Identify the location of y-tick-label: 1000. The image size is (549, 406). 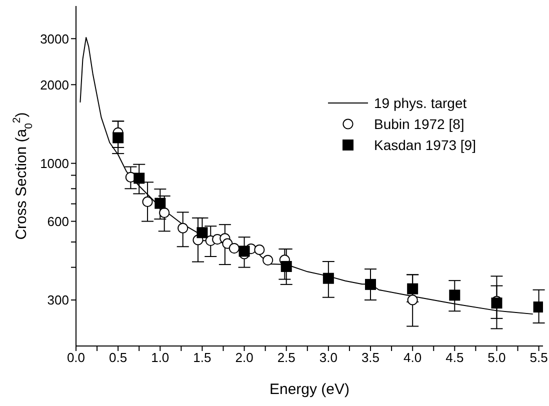
(54, 163).